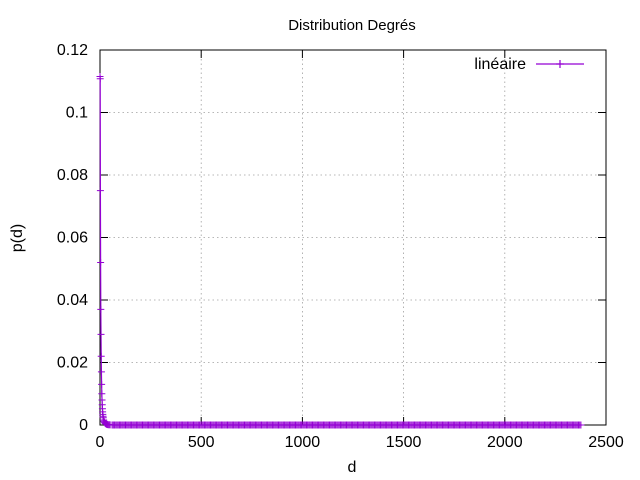  Describe the element at coordinates (352, 25) in the screenshot. I see `chart-title: Distribution Degrés` at that location.